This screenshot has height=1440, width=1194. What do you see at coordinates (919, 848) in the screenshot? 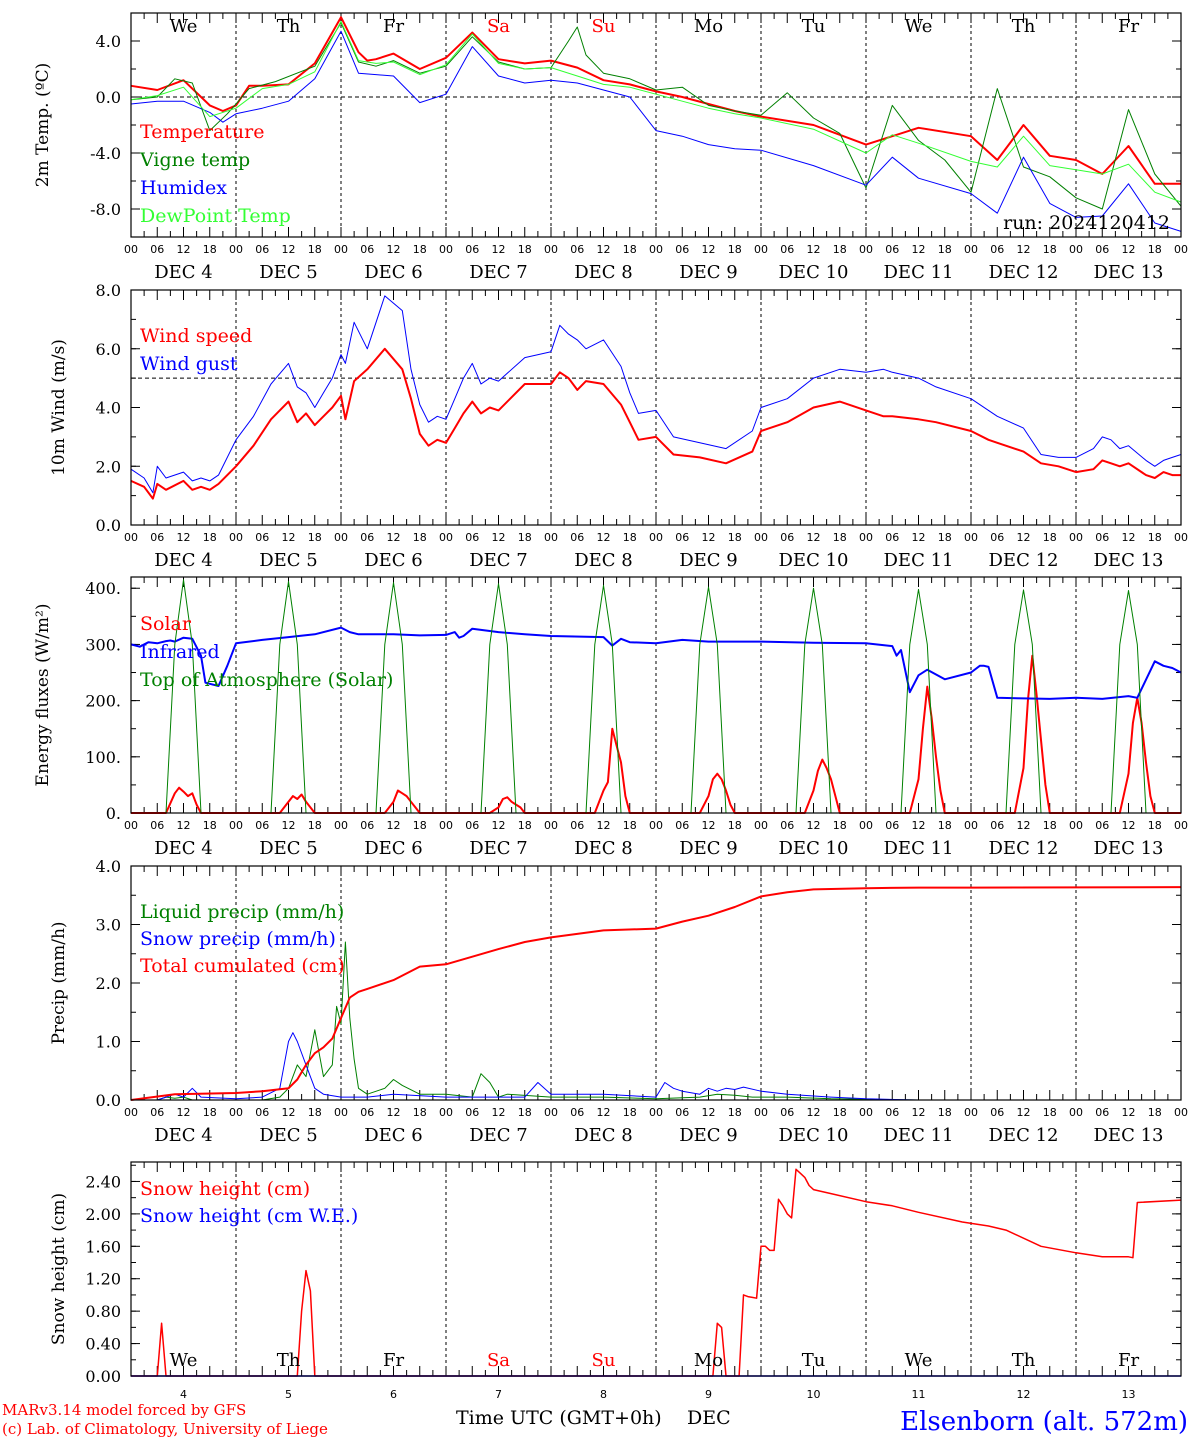
I see `date-label: DEC 11` at bounding box center [919, 848].